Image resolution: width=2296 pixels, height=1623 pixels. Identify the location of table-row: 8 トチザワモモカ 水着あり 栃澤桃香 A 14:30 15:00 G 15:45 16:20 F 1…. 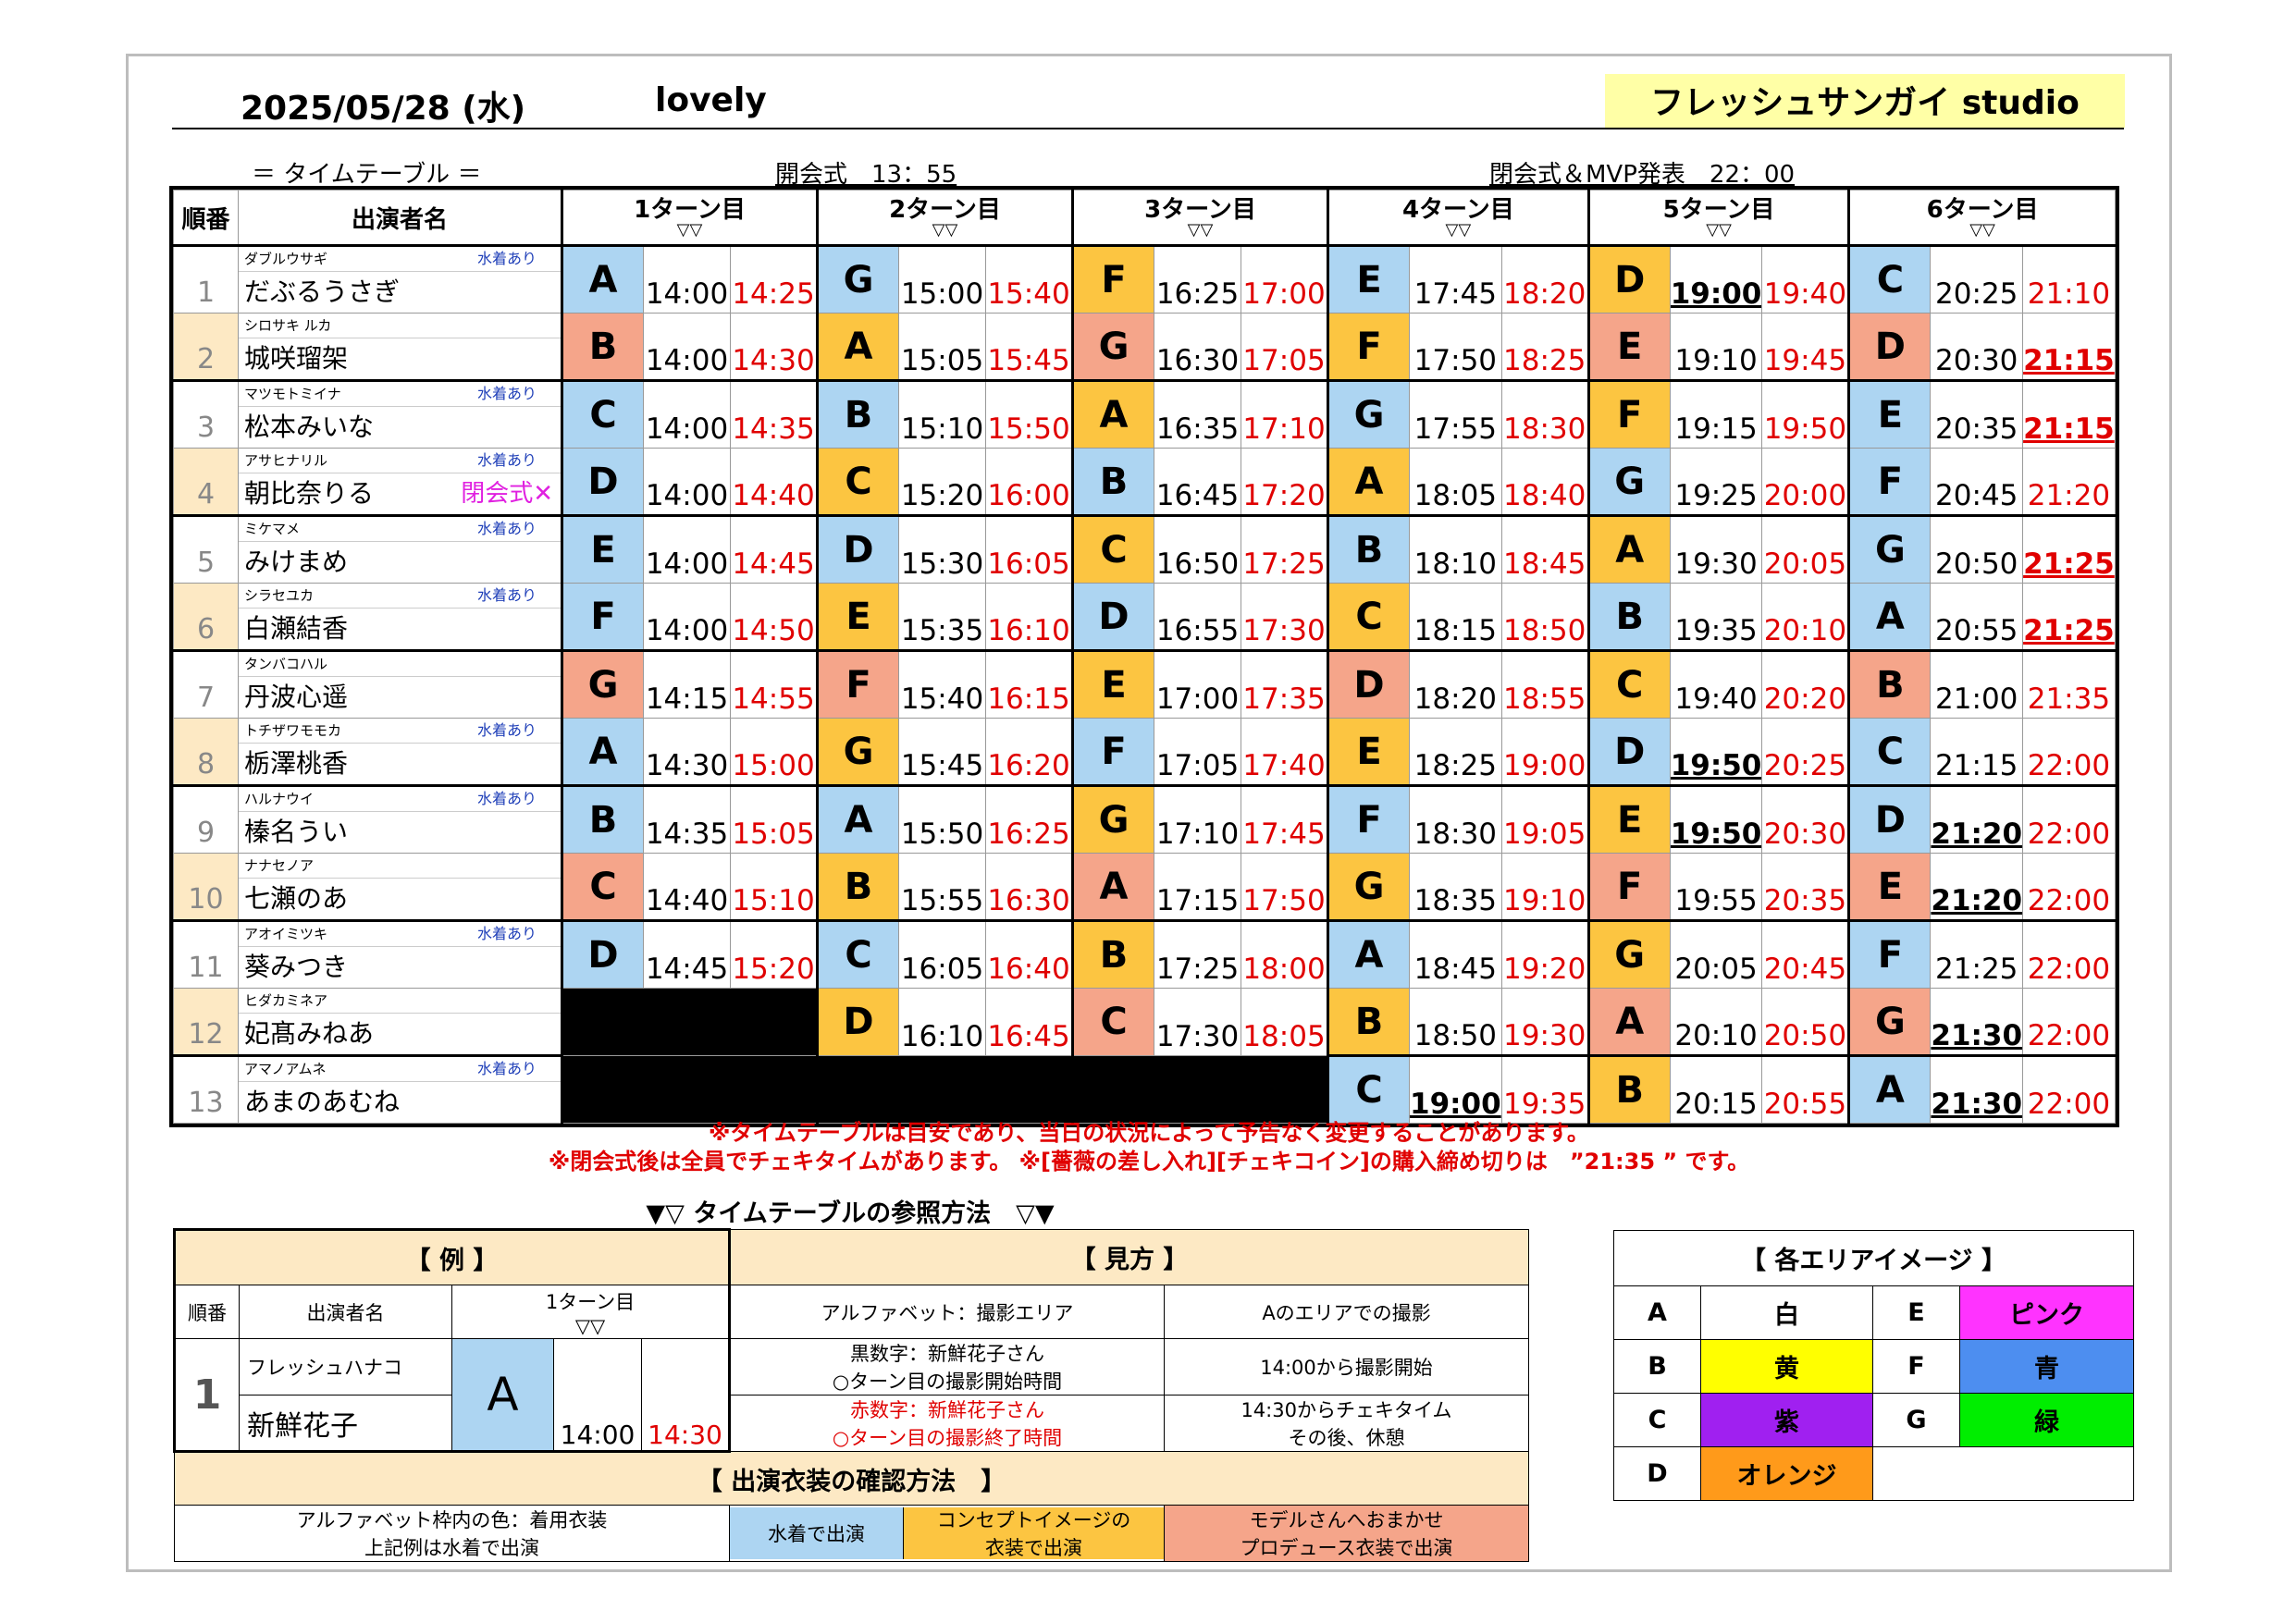
(1144, 752).